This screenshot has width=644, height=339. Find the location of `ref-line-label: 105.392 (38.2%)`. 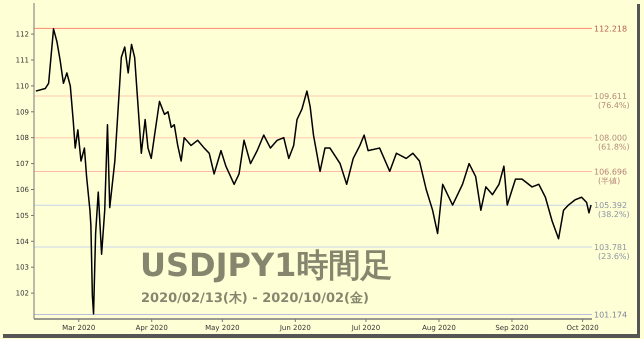

ref-line-label: 105.392 (38.2%) is located at coordinates (612, 210).